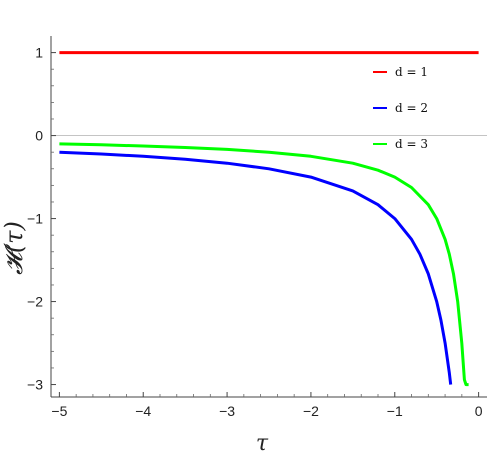 This screenshot has height=463, width=491. Describe the element at coordinates (479, 411) in the screenshot. I see `x-tick-label: 0` at that location.